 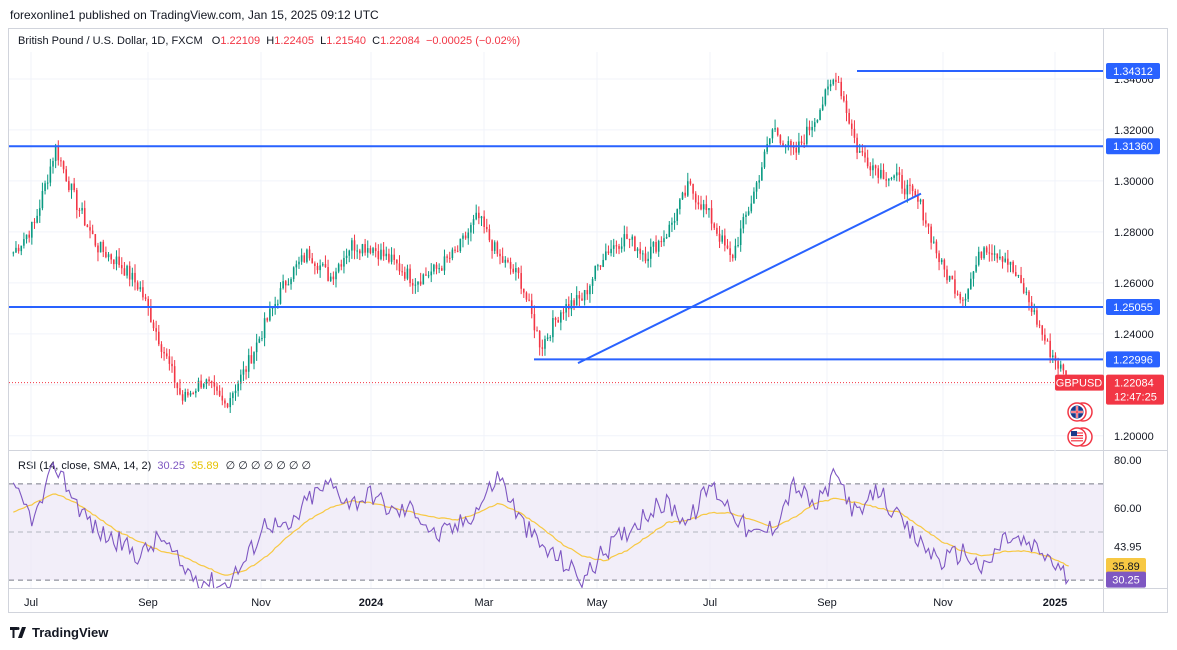 I want to click on symbol-title: British Pound / U.S. Dollar, 1D, FXCM, so click(x=110, y=41).